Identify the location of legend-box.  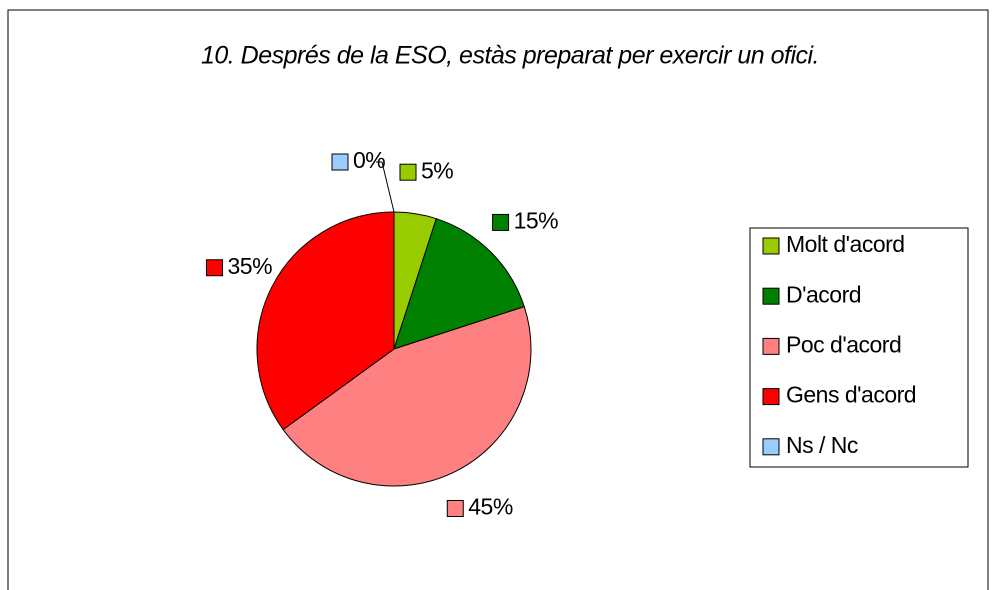
(859, 347).